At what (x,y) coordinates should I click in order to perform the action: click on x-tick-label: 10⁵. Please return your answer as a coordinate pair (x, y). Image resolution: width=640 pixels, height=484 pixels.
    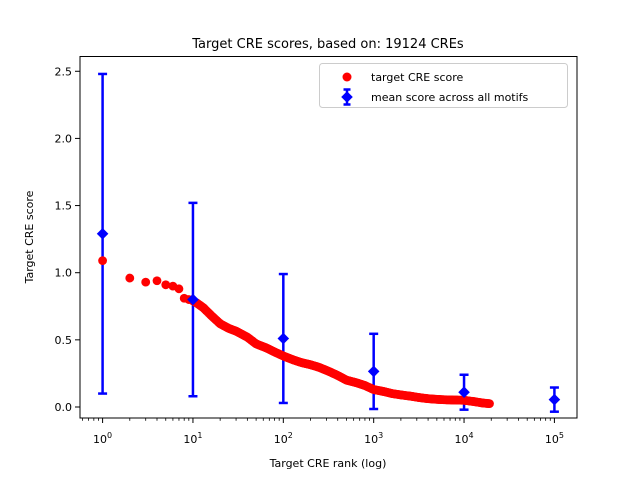
    Looking at the image, I should click on (554, 438).